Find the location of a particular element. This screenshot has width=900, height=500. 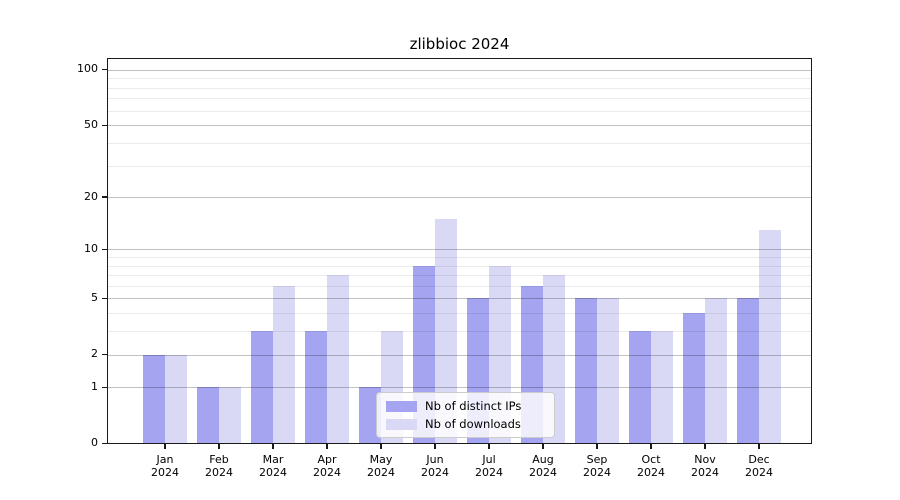

legend-item-downloads: Nb of downloads is located at coordinates (465, 424).